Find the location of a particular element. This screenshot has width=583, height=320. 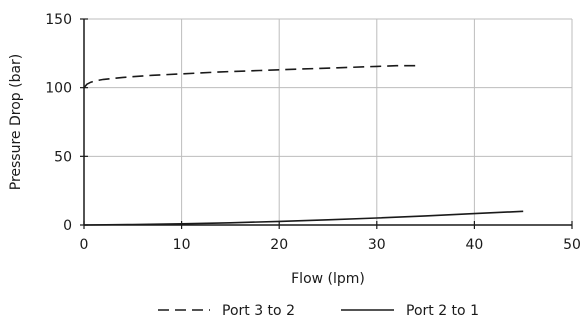

y-tick-label: 100 is located at coordinates (58, 89).